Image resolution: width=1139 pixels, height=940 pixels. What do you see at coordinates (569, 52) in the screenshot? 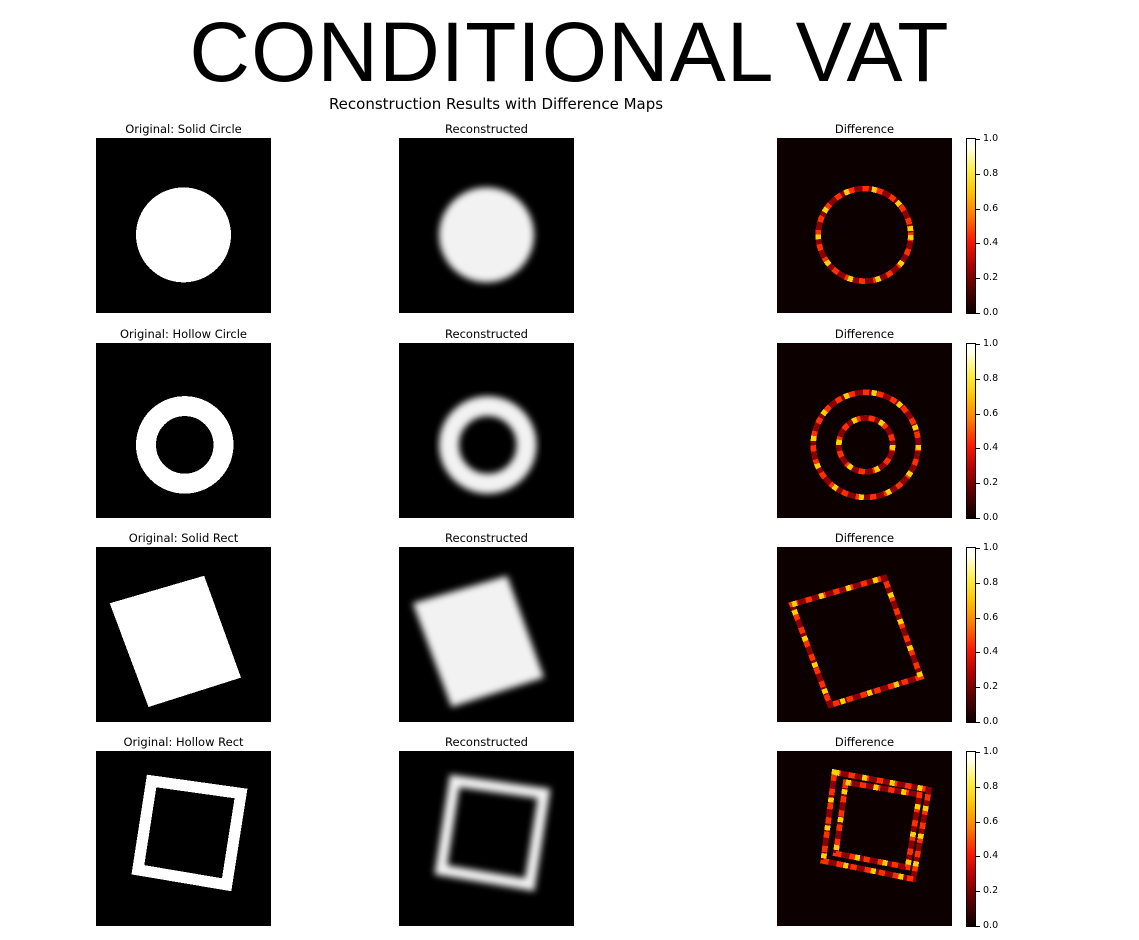
I see `main-title: CONDITIONAL VAT` at bounding box center [569, 52].